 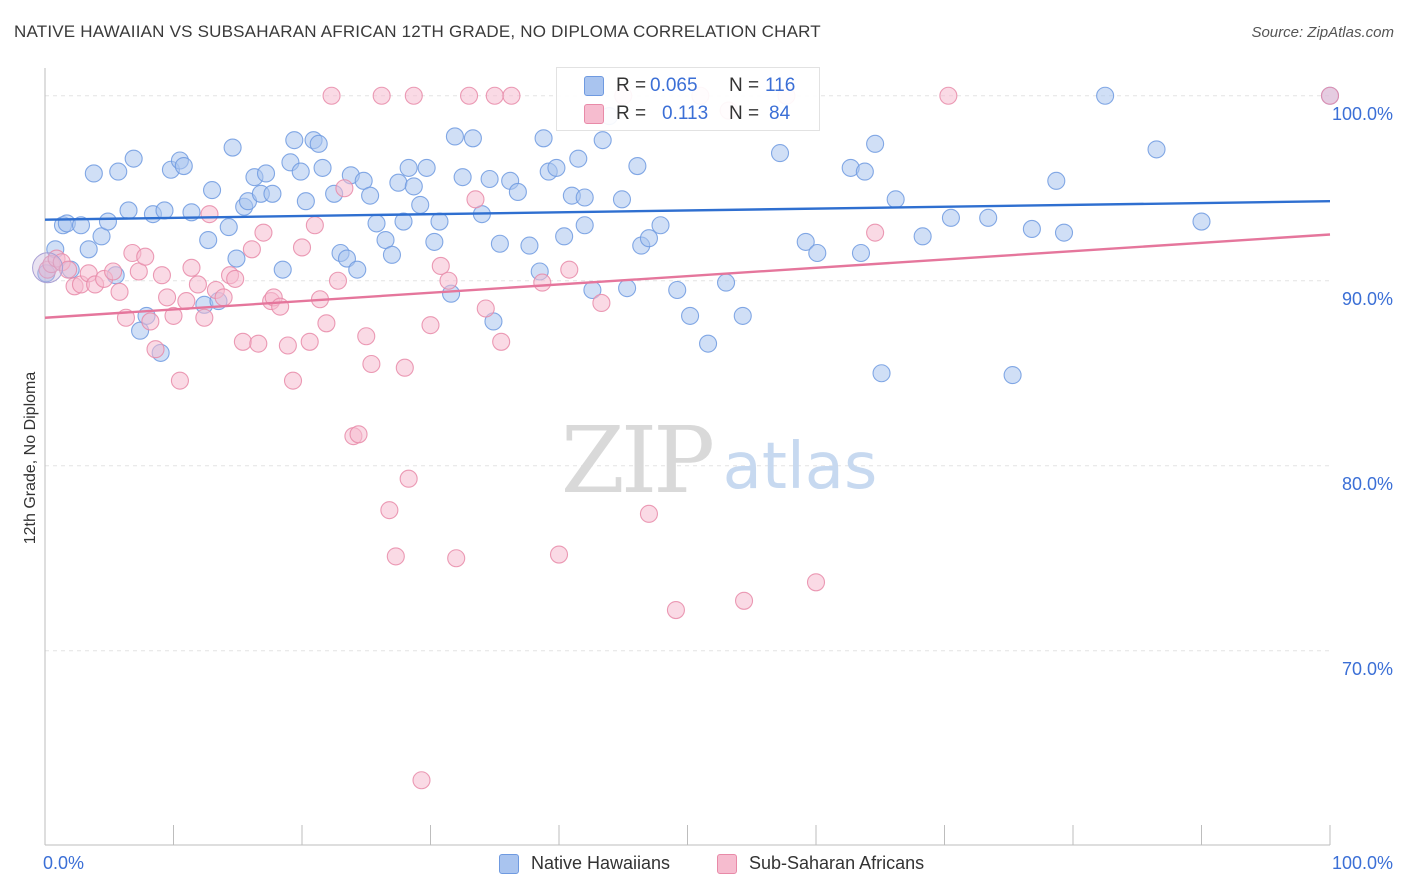 What do you see at coordinates (48, 268) in the screenshot?
I see `point-cluster-overlap` at bounding box center [48, 268].